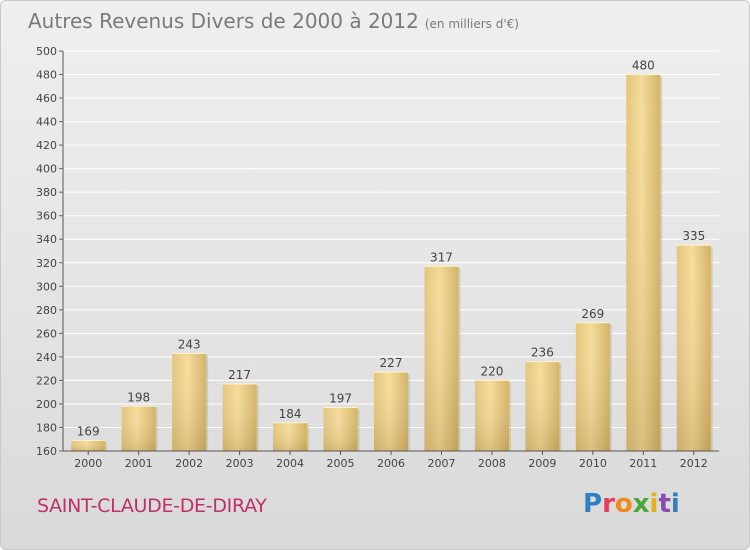 Image resolution: width=750 pixels, height=550 pixels. Describe the element at coordinates (664, 504) in the screenshot. I see `logo-letter: t` at that location.